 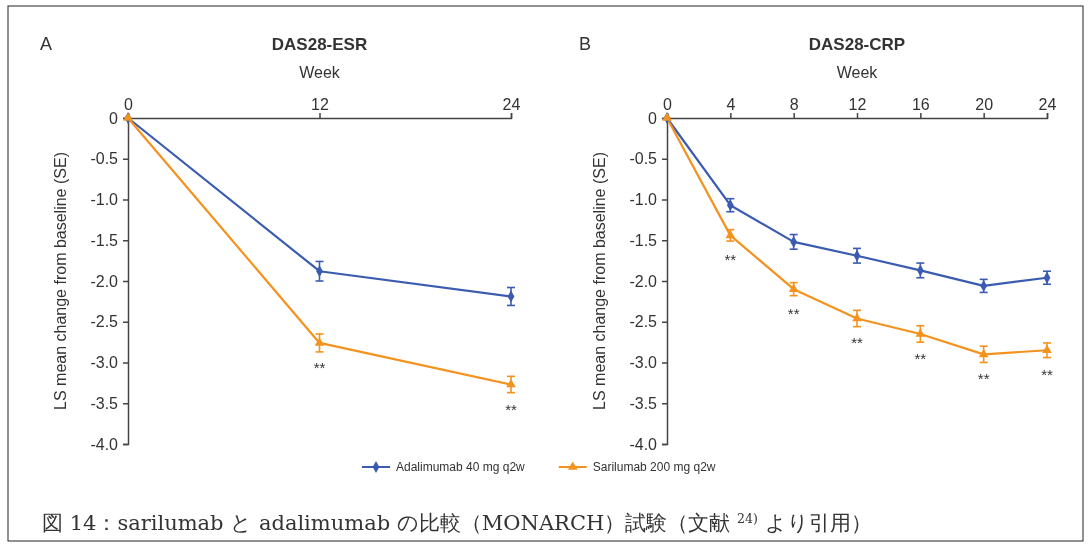 I want to click on x-tick-label: 16, so click(x=920, y=104).